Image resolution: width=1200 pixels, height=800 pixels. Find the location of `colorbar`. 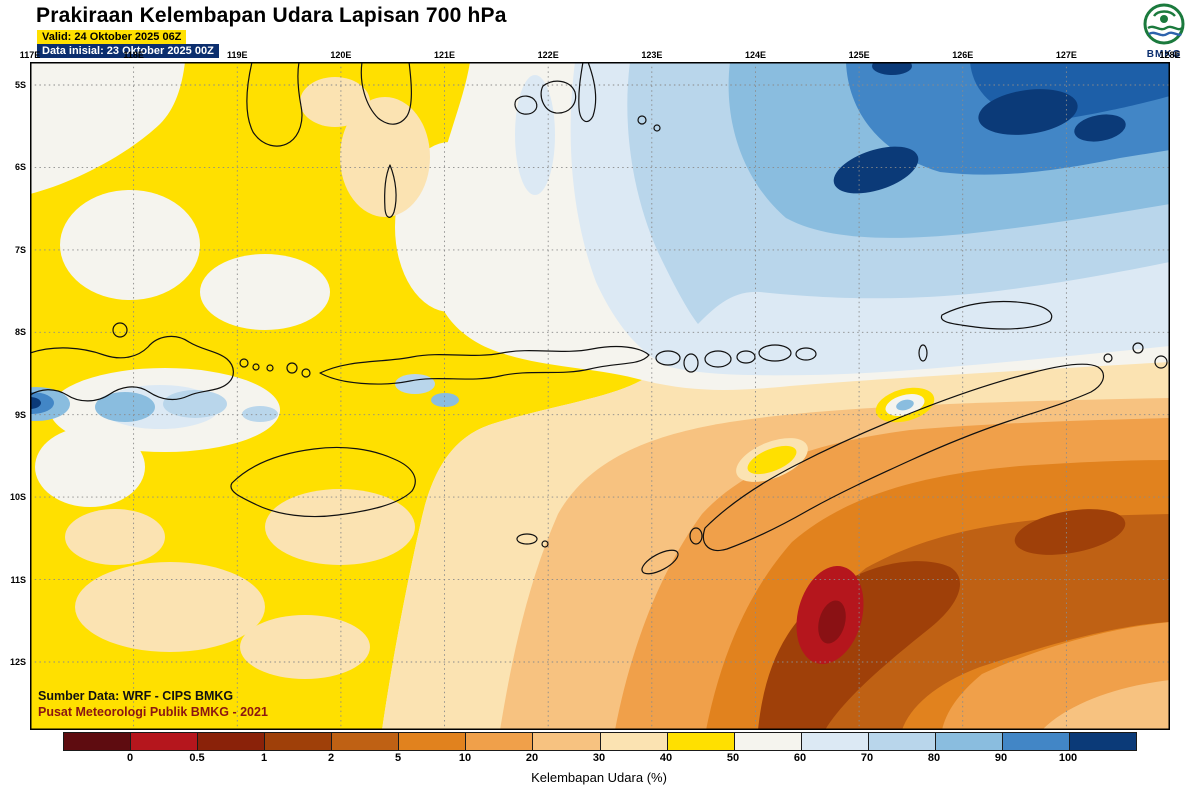

colorbar is located at coordinates (600, 741).